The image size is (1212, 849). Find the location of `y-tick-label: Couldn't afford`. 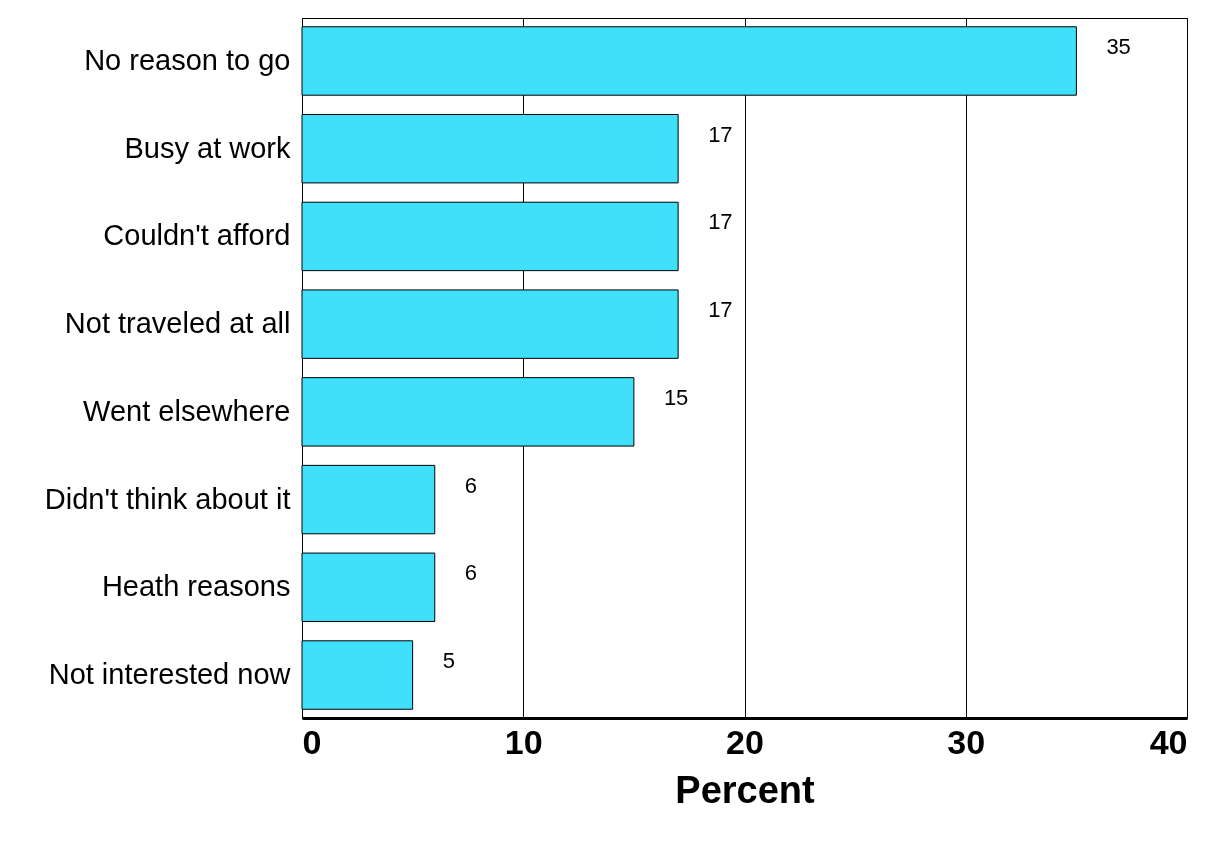

y-tick-label: Couldn't afford is located at coordinates (197, 235).